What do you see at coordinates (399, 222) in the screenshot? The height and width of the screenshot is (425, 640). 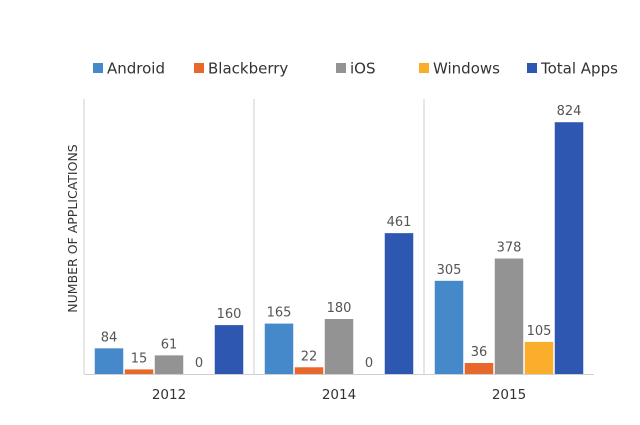 I see `data-label-total-apps-2014: 461` at bounding box center [399, 222].